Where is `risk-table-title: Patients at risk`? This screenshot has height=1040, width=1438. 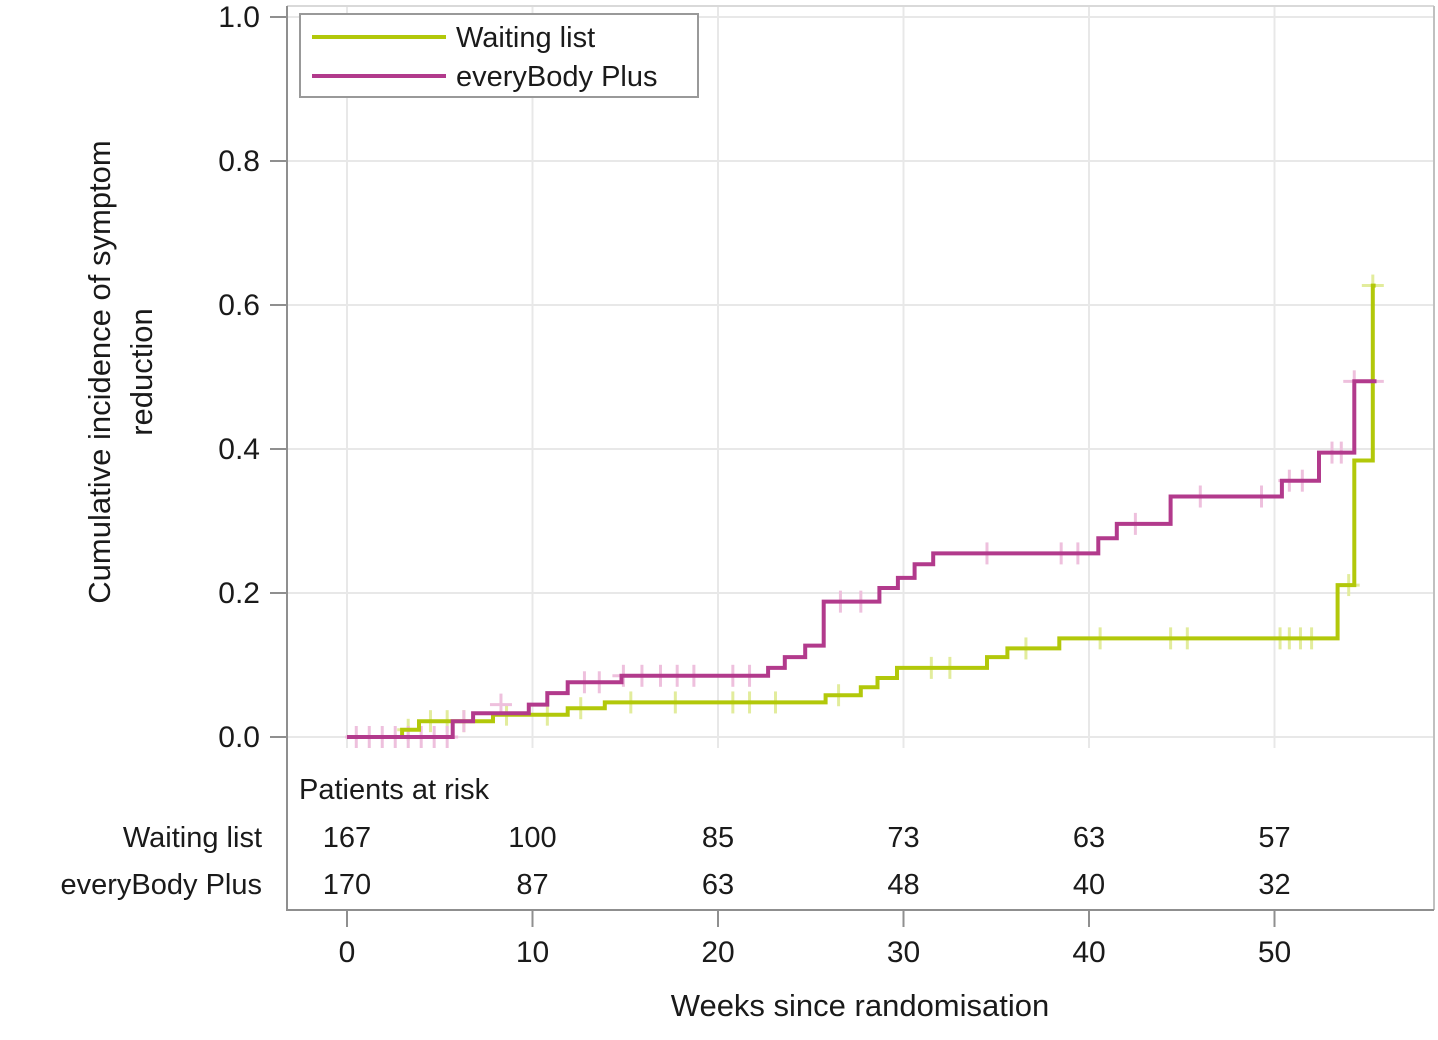 risk-table-title: Patients at risk is located at coordinates (394, 790).